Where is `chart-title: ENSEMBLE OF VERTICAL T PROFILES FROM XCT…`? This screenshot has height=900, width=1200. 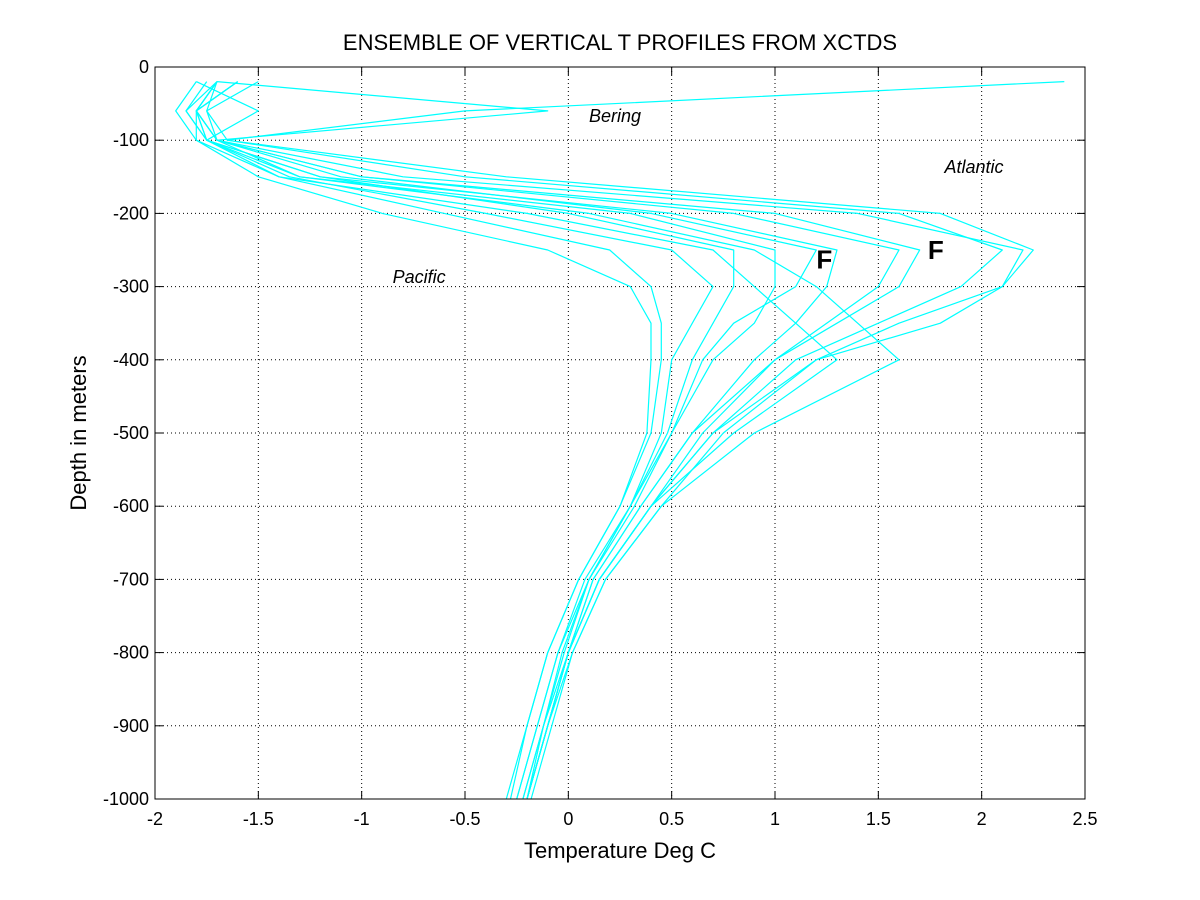 chart-title: ENSEMBLE OF VERTICAL T PROFILES FROM XCT… is located at coordinates (620, 42).